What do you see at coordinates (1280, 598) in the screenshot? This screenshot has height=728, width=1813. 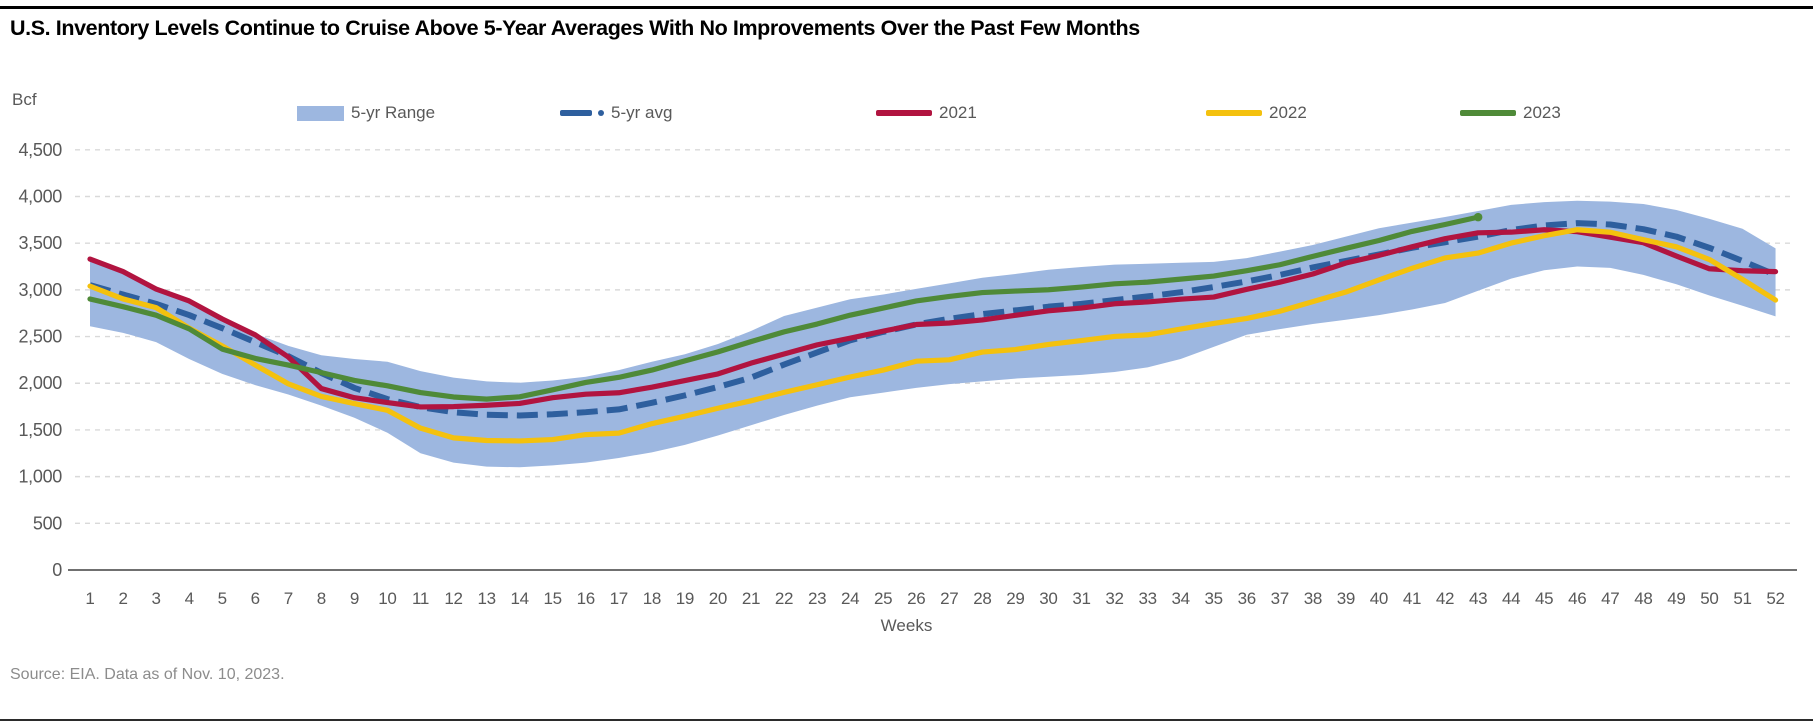 I see `x-tick-label-37: 37` at bounding box center [1280, 598].